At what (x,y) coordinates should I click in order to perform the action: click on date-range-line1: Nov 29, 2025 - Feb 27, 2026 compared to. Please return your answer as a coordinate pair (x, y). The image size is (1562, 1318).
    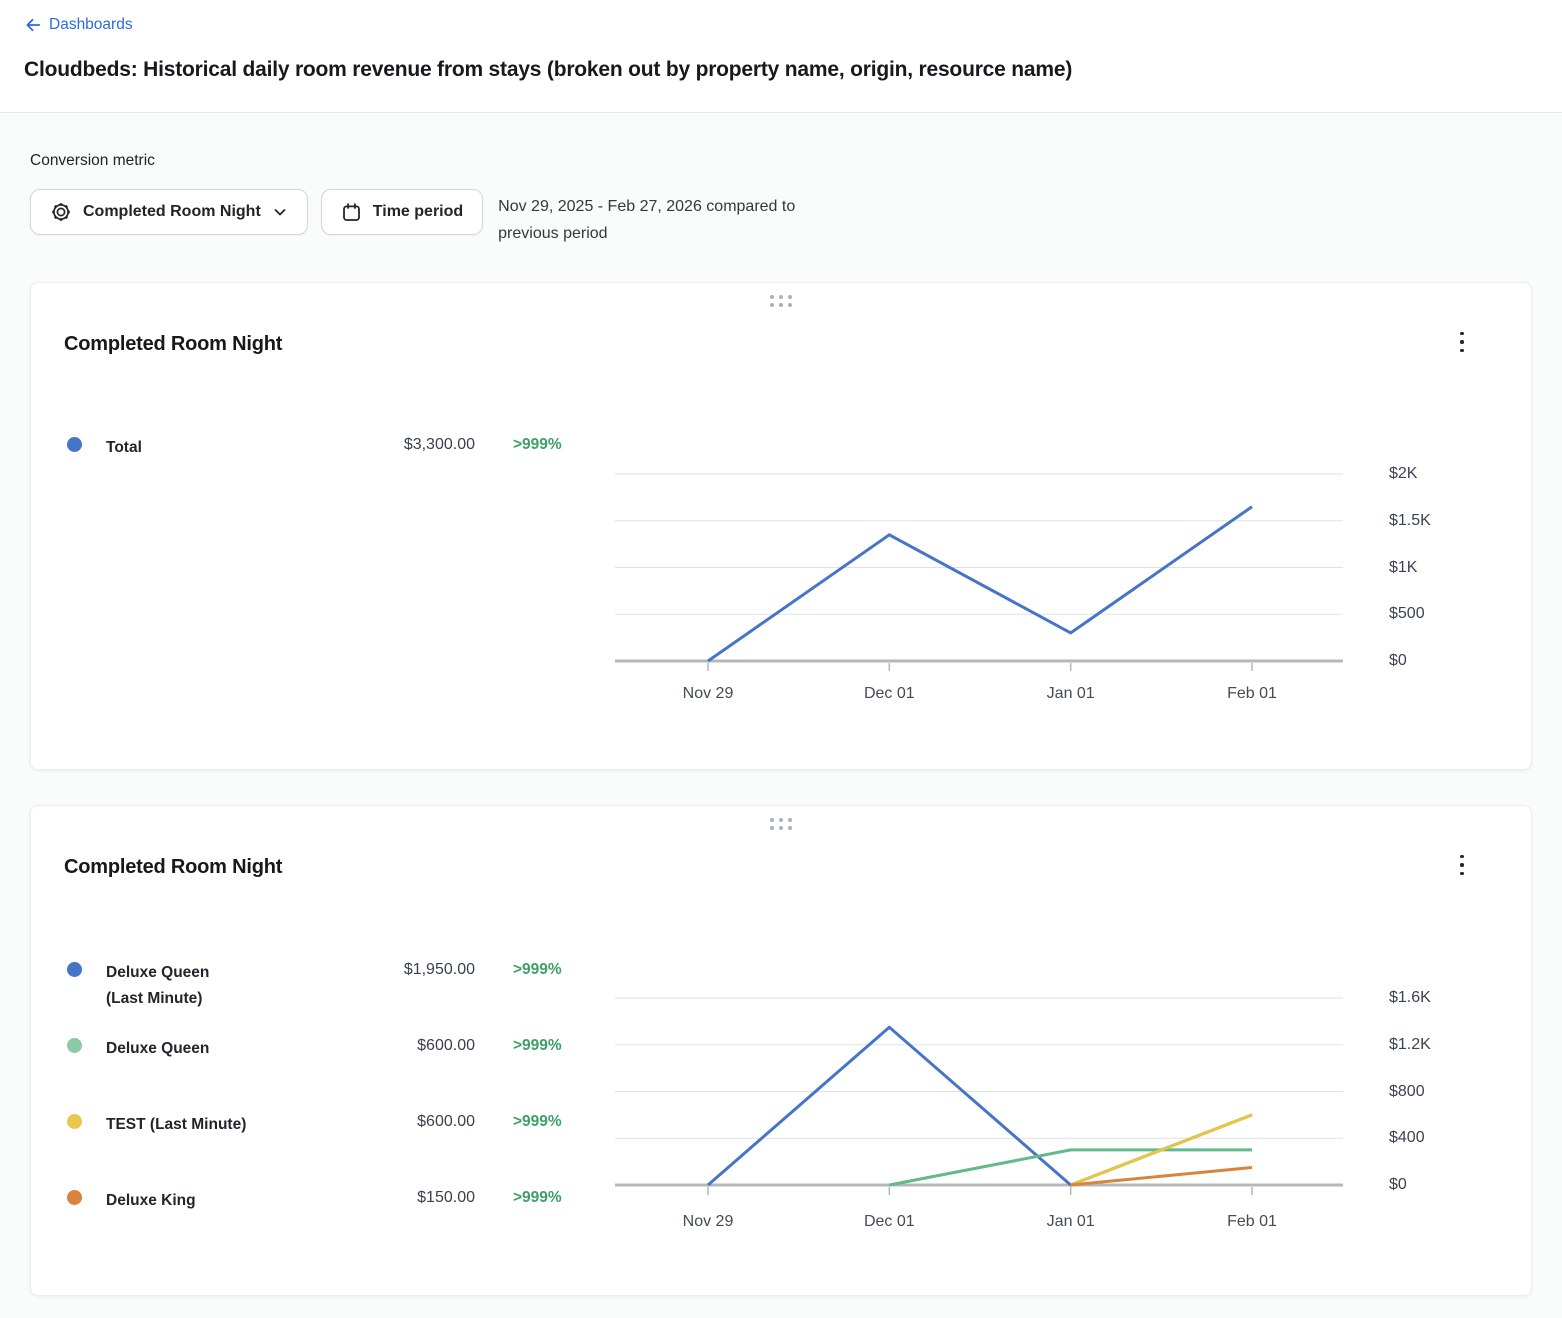
    Looking at the image, I should click on (647, 206).